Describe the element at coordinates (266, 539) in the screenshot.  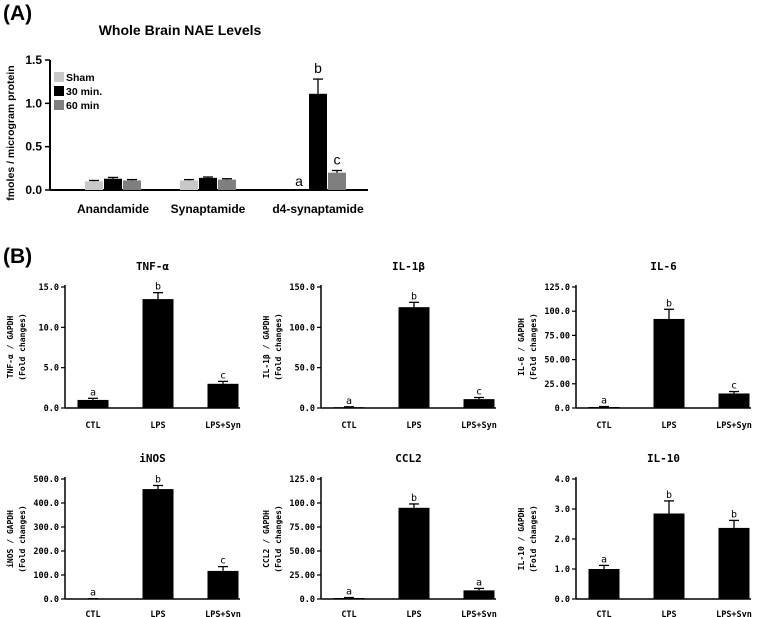
I see `y-axis-label: CCL2 / GAPDH` at that location.